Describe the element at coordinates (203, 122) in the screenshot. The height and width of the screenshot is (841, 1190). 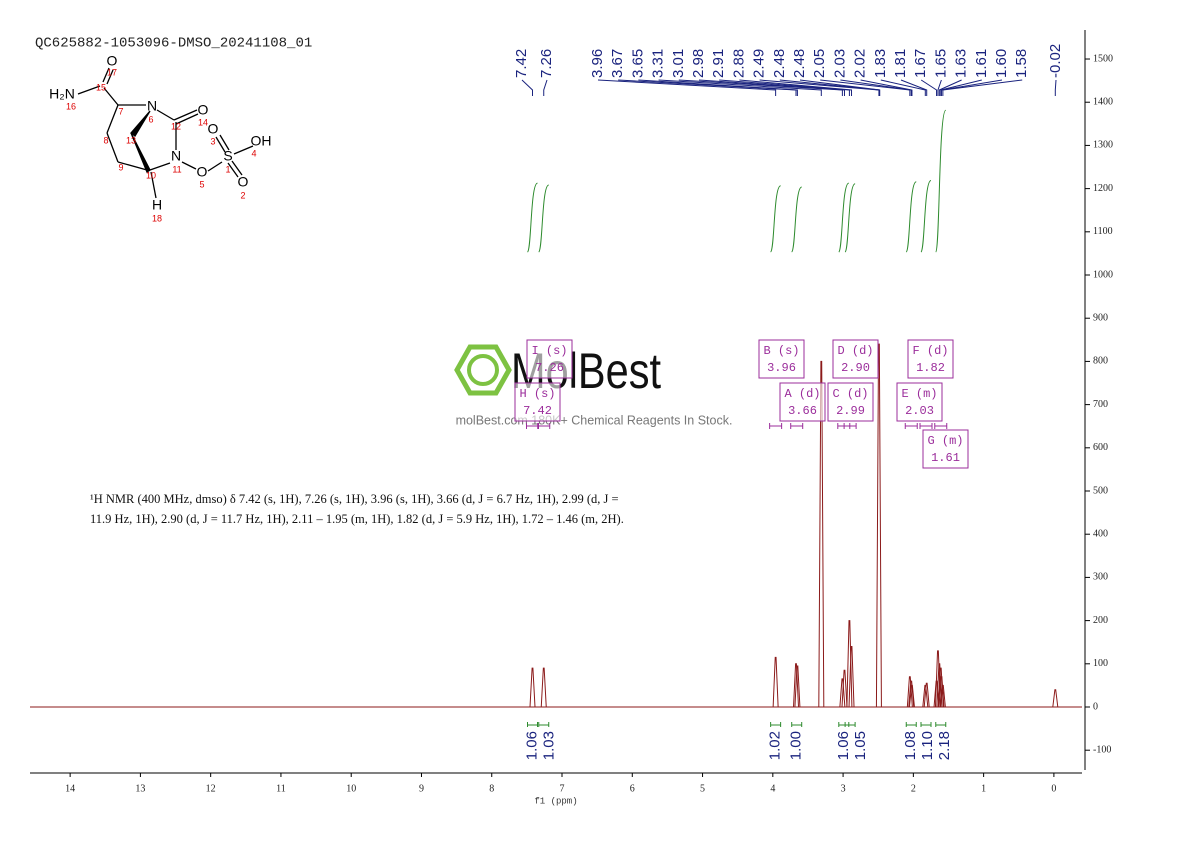
I see `atom-number: 14` at that location.